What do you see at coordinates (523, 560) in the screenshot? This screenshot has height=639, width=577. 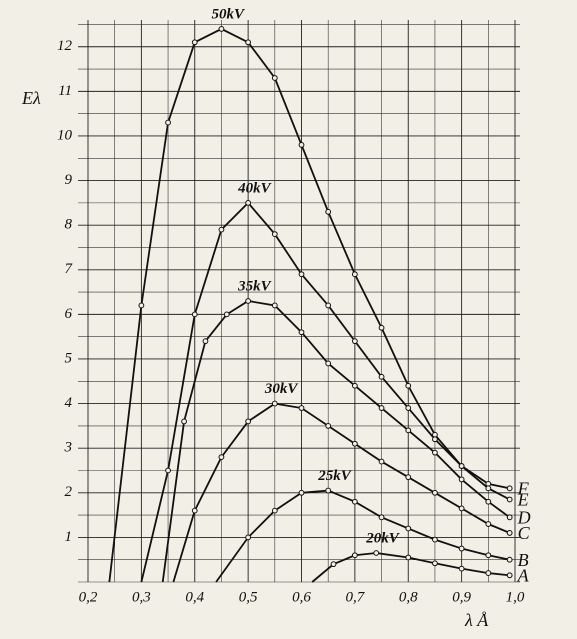 I see `curve-end-label: B` at bounding box center [523, 560].